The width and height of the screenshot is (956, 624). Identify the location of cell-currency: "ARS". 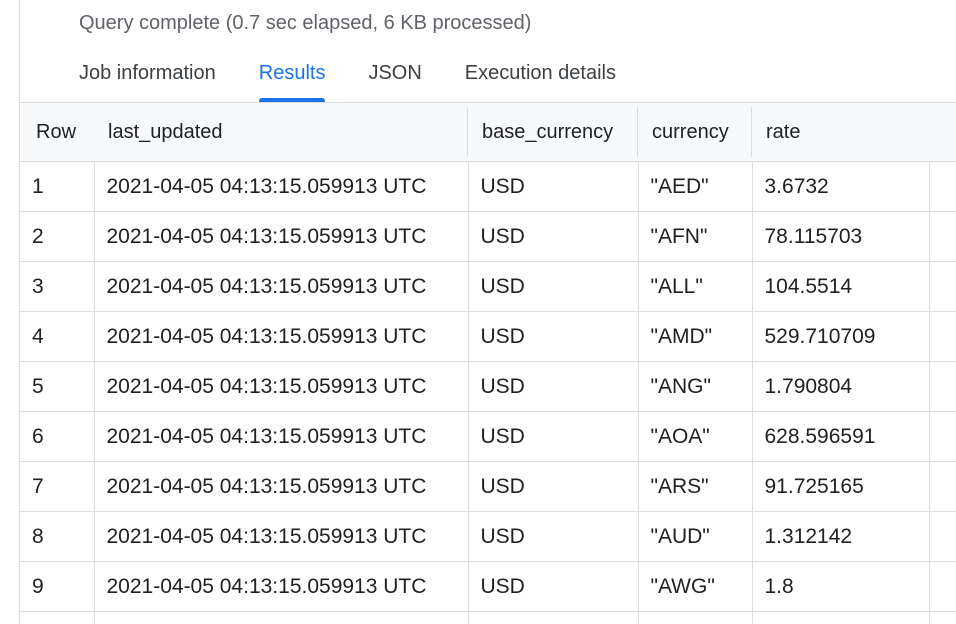
(695, 486).